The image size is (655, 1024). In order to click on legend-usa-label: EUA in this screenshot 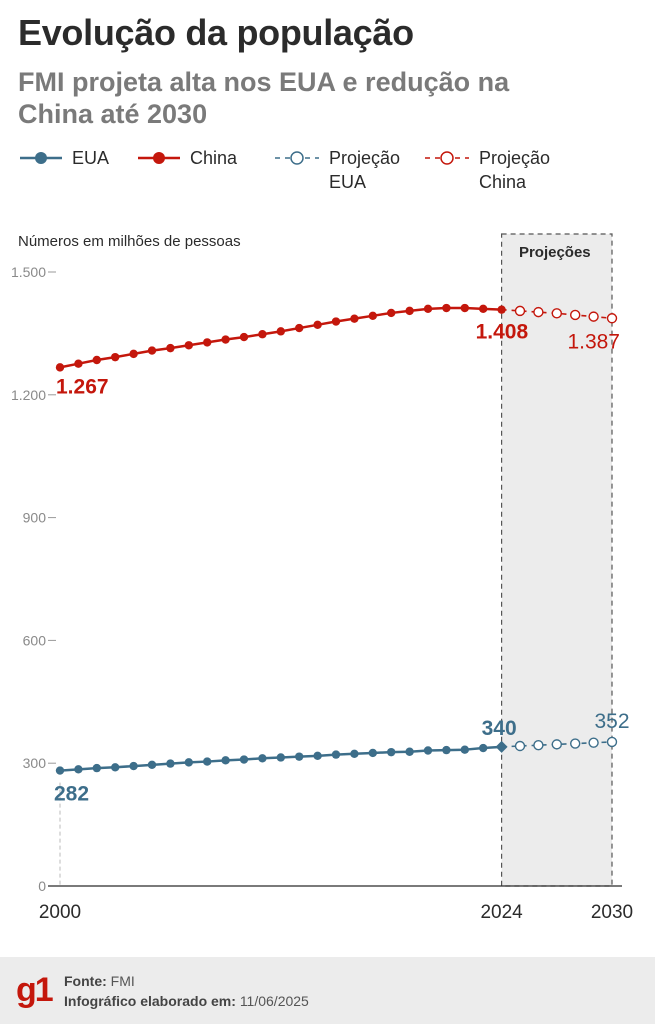, I will do `click(91, 158)`.